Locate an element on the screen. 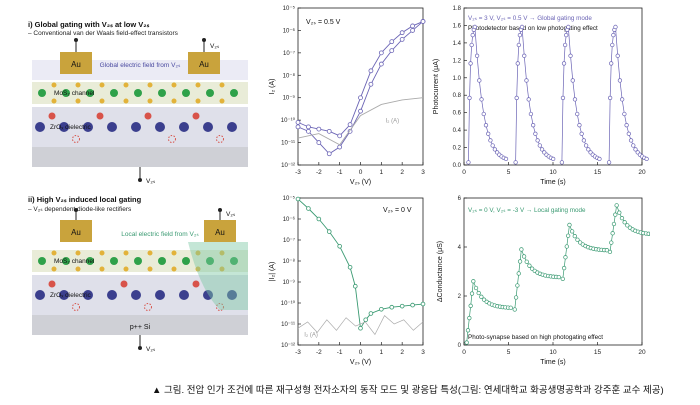 The image size is (700, 405). electrode-right-bottom is located at coordinates (220, 231).